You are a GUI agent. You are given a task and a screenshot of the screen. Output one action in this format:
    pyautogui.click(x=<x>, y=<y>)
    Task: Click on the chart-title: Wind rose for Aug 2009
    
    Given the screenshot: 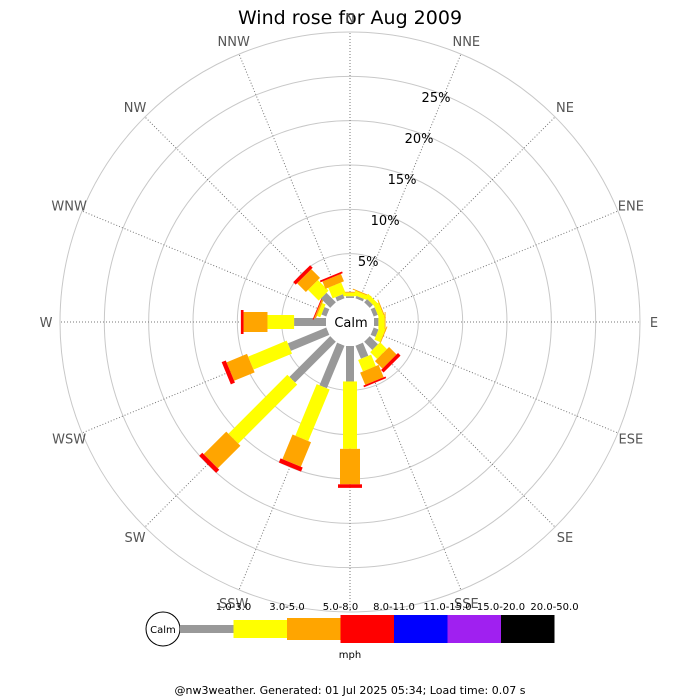 What is the action you would take?
    pyautogui.click(x=350, y=18)
    